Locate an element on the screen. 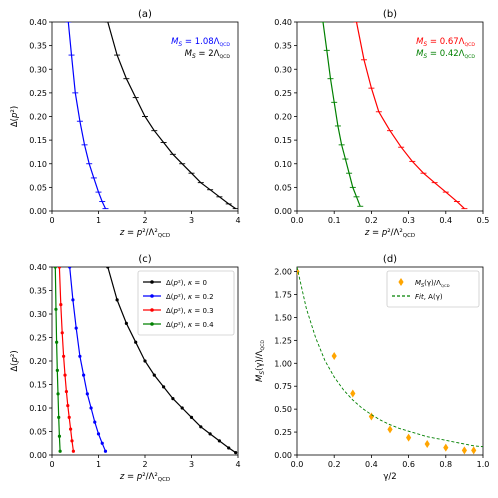  x-tick-label: 0 is located at coordinates (51, 220).